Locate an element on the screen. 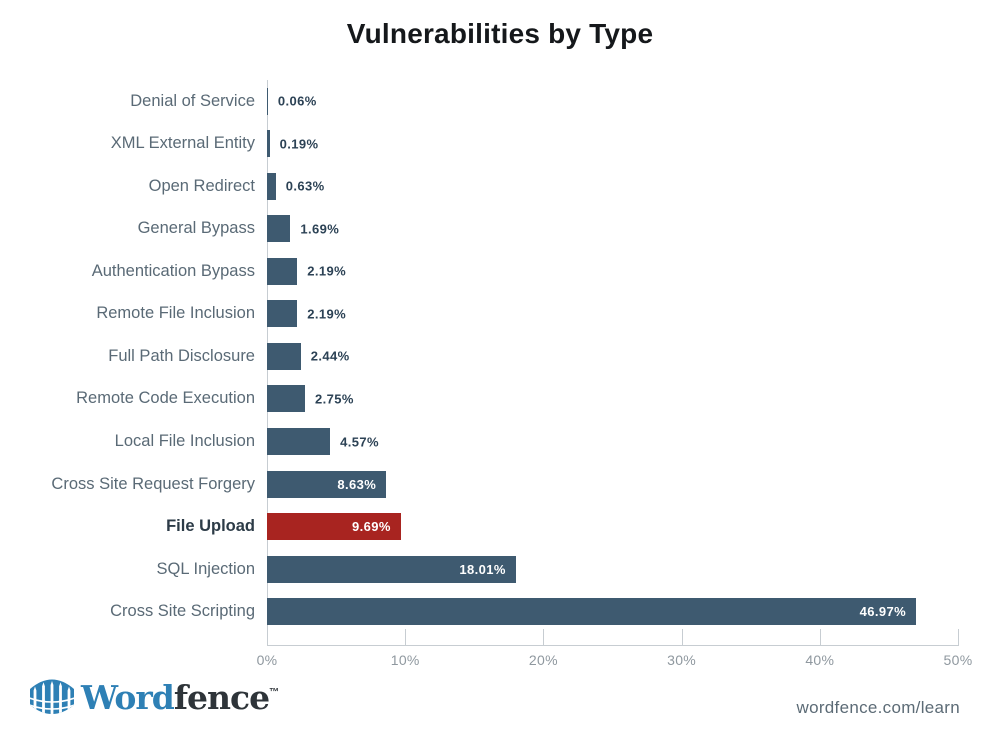 Image resolution: width=1000 pixels, height=746 pixels. chart-row: Open Redirect 0.63% is located at coordinates (500, 186).